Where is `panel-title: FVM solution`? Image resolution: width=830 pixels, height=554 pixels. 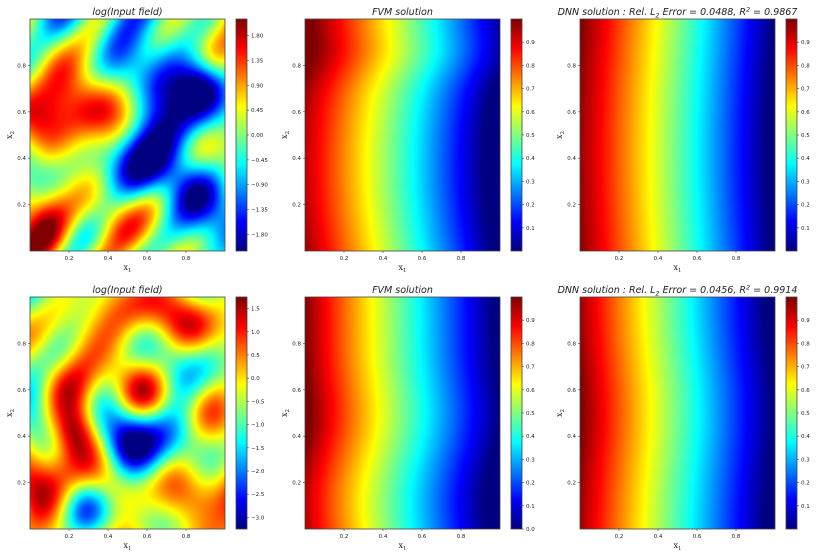
panel-title: FVM solution is located at coordinates (402, 12).